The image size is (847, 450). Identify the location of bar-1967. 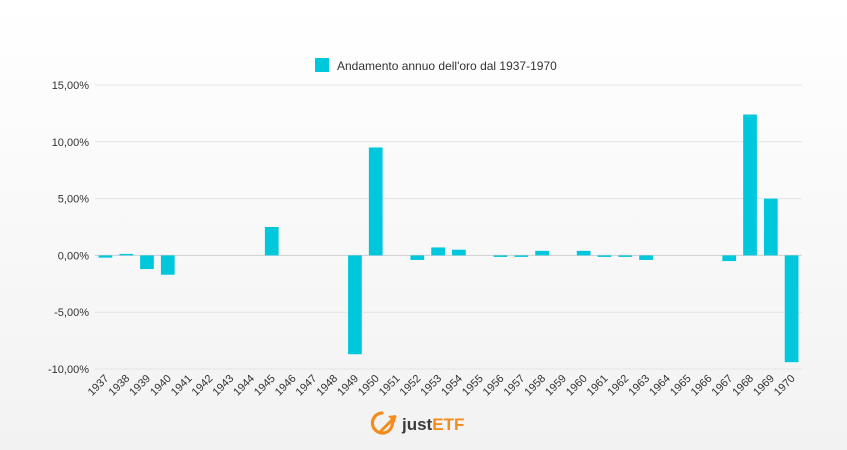
(729, 258).